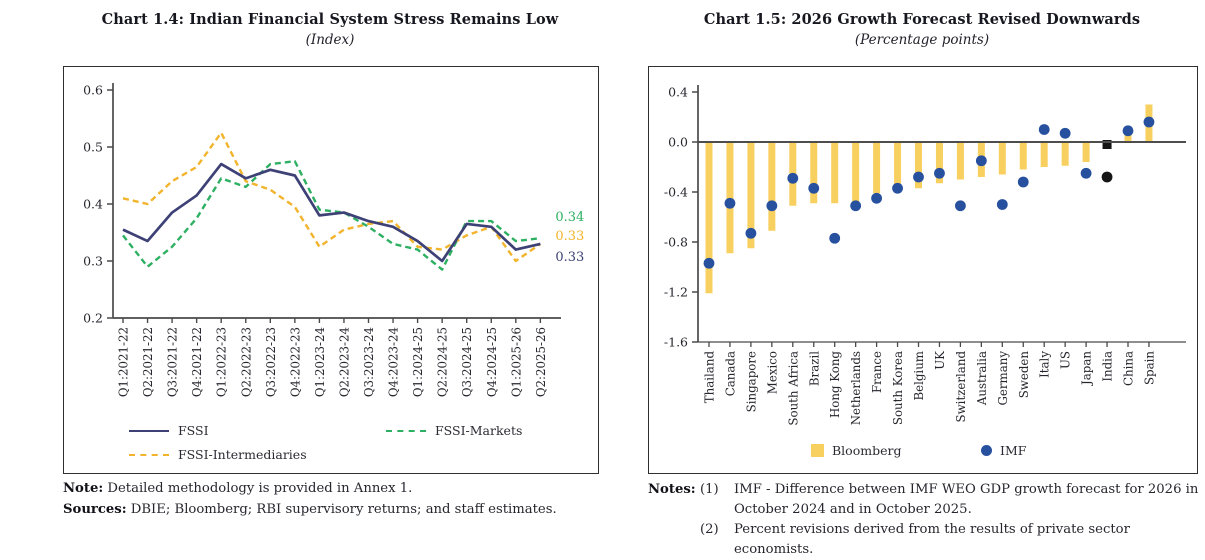 The image size is (1205, 560). What do you see at coordinates (1044, 154) in the screenshot?
I see `bloomberg-bar-italy` at bounding box center [1044, 154].